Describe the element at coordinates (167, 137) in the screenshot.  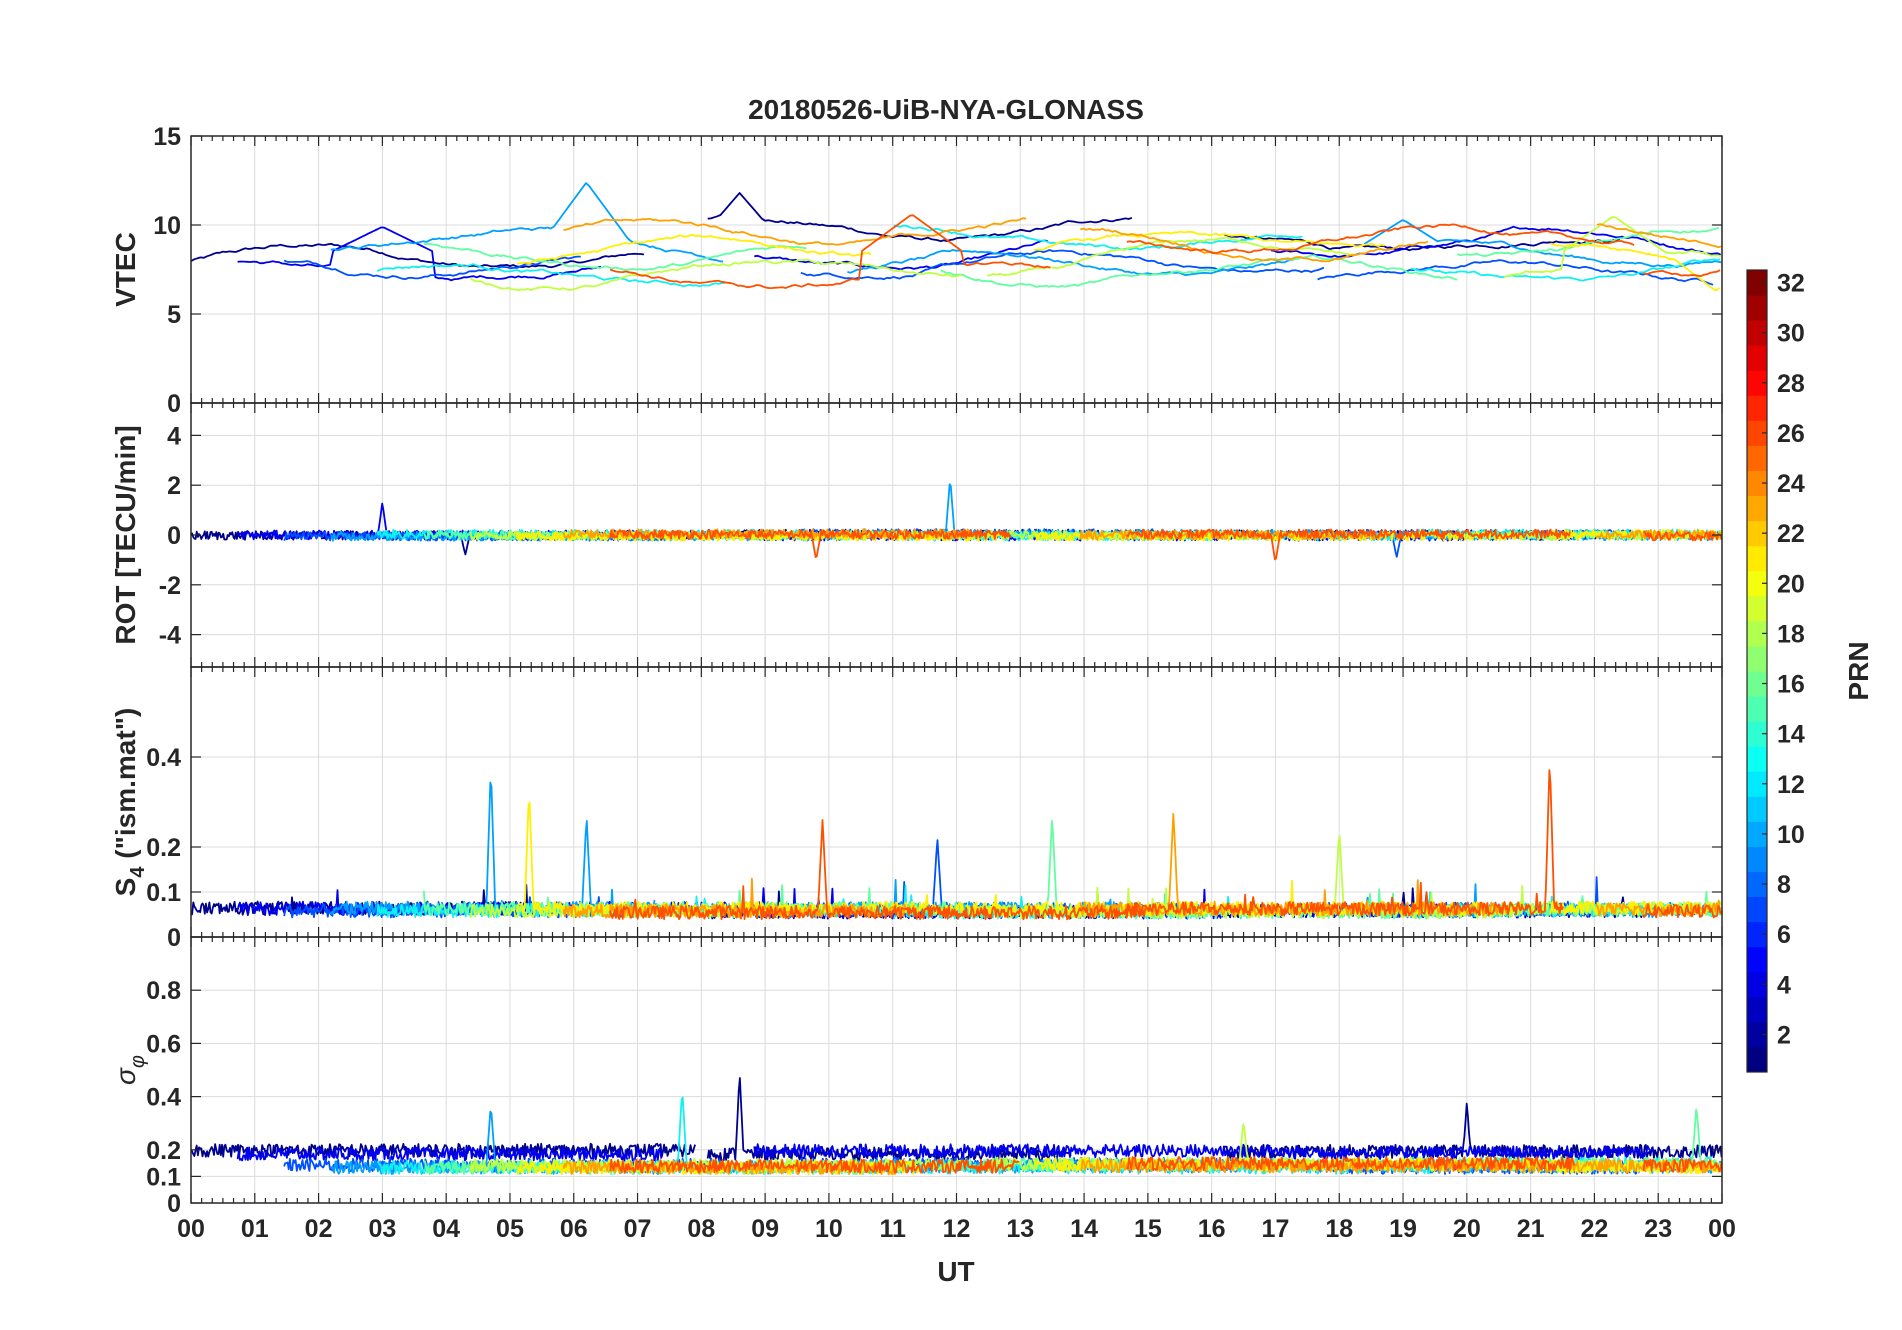
I see `y-tick-label: 15` at that location.